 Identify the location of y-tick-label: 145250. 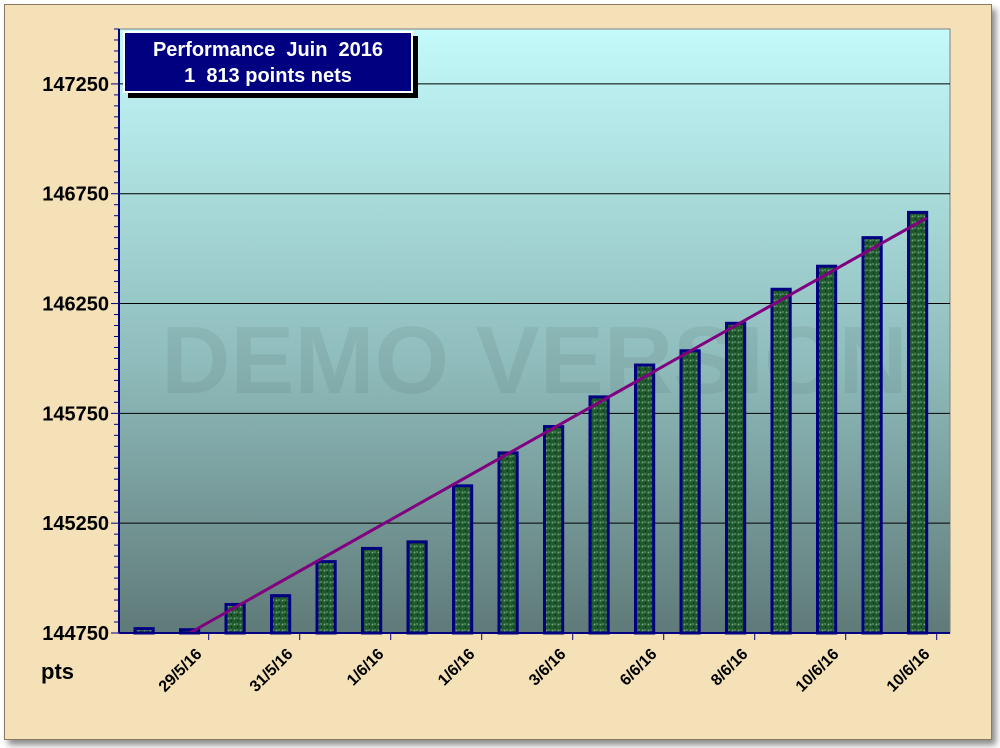
(75, 524).